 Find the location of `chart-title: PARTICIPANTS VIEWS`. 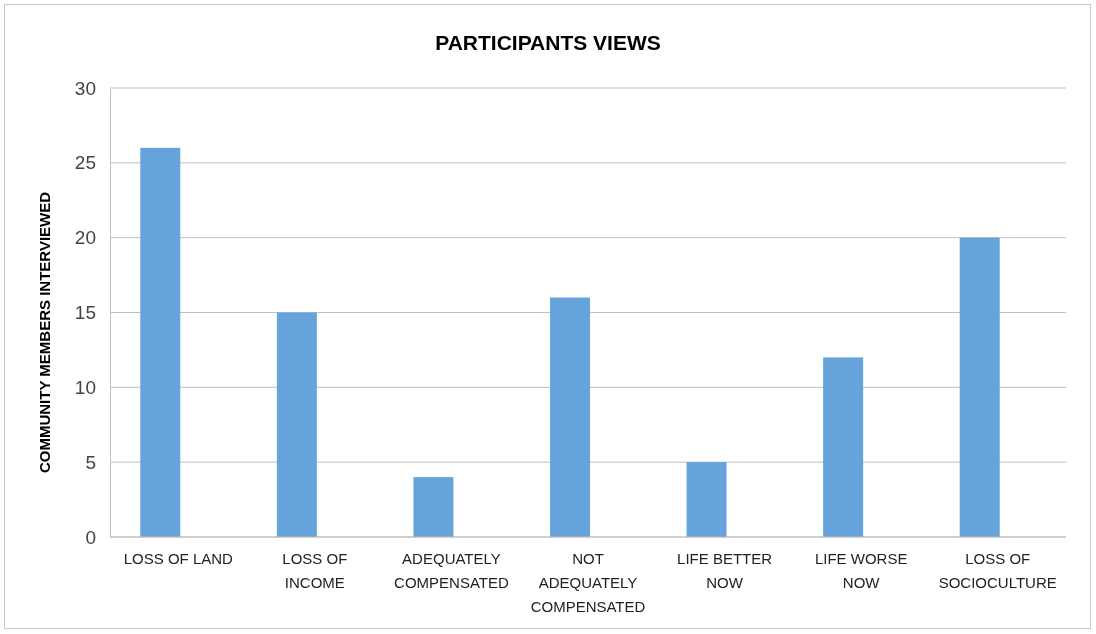

chart-title: PARTICIPANTS VIEWS is located at coordinates (548, 42).